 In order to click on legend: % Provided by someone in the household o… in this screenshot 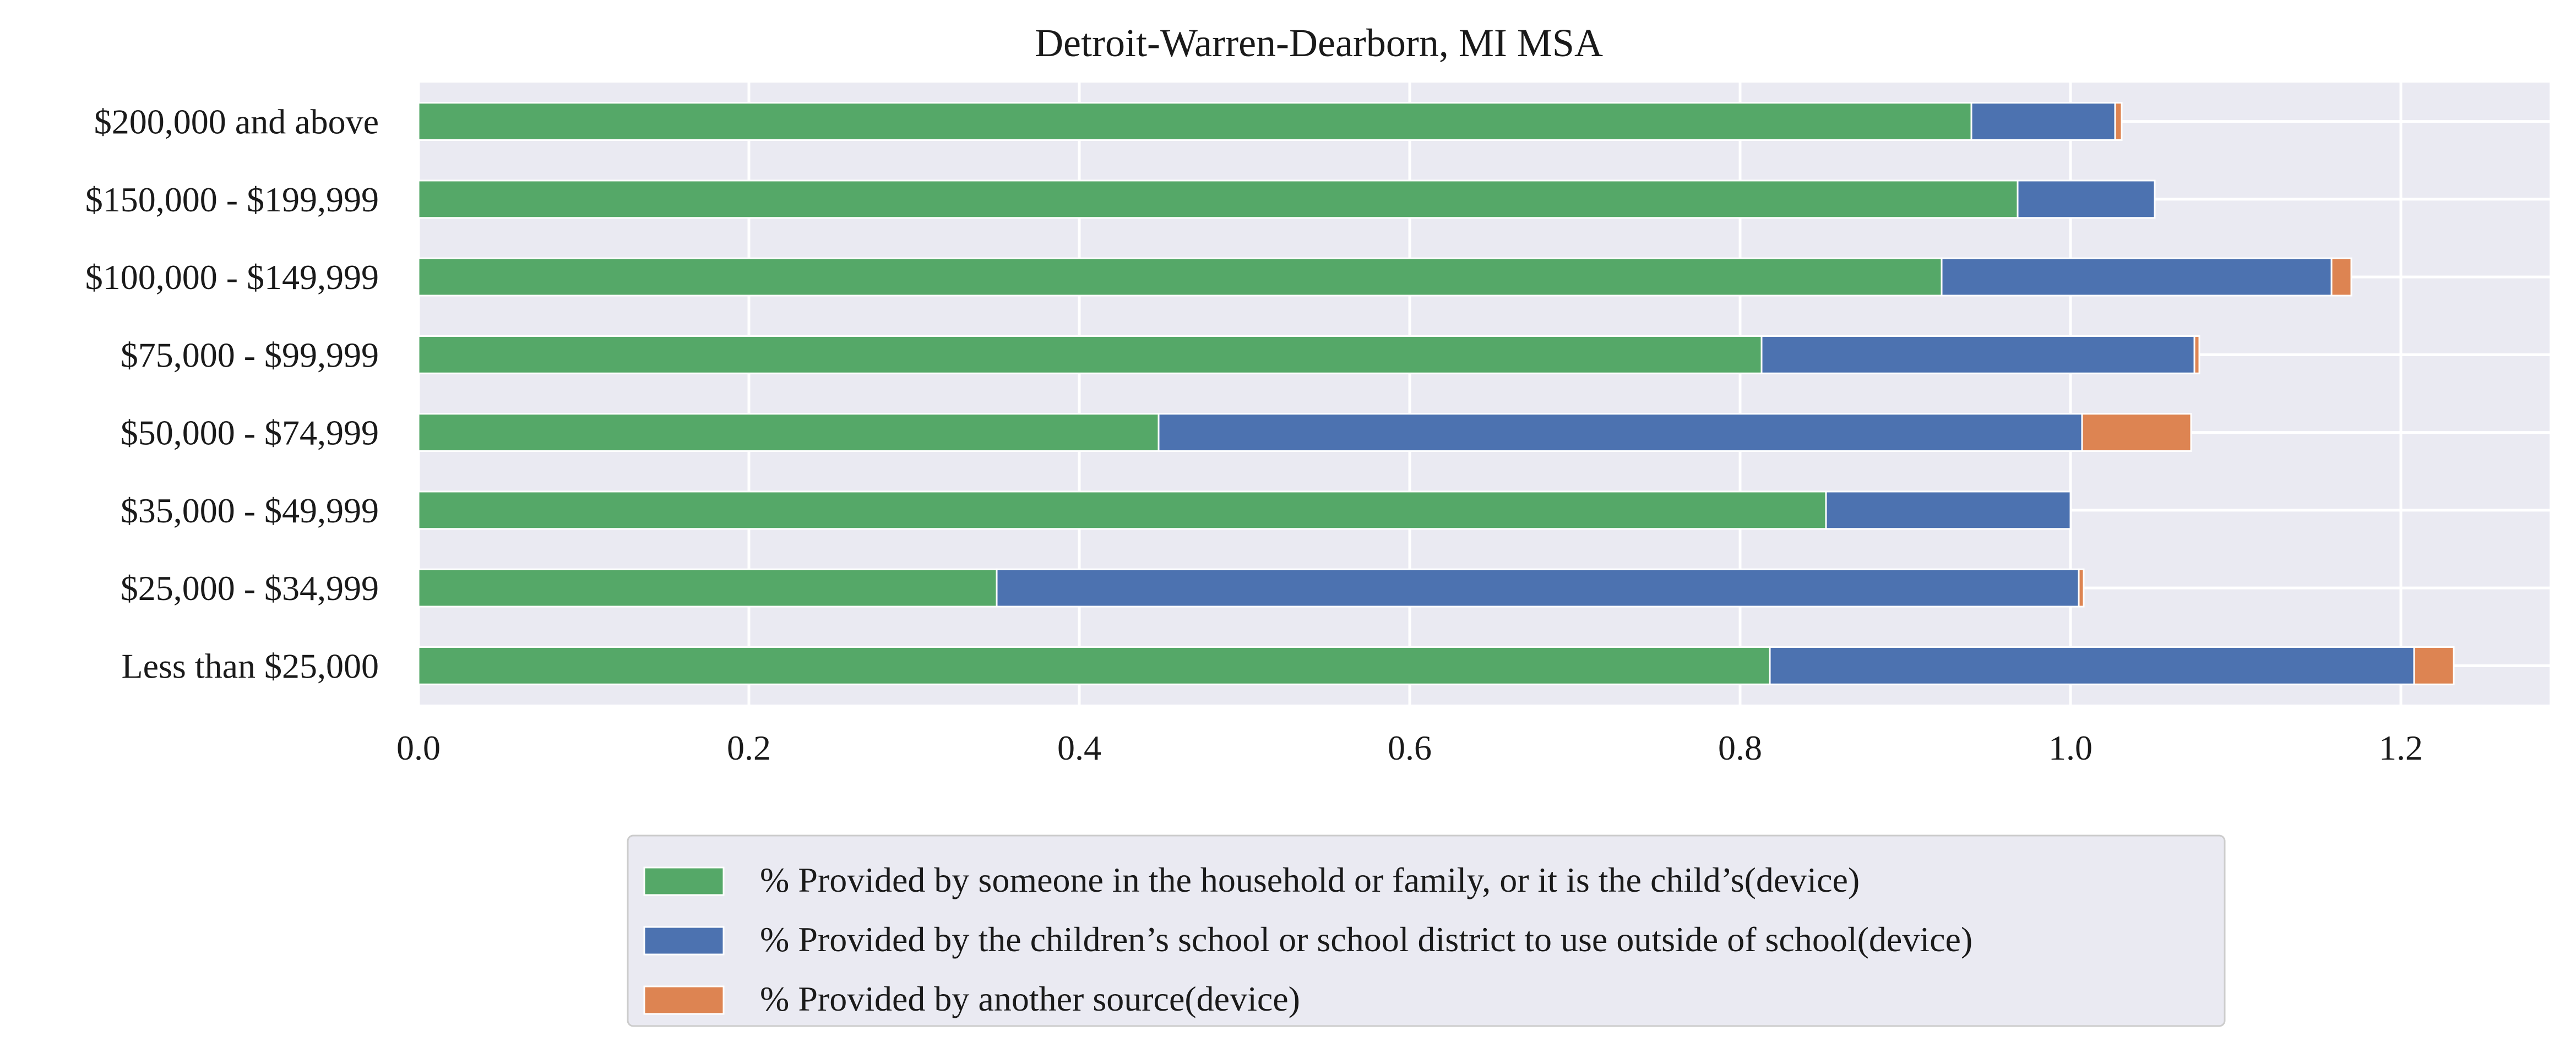, I will do `click(1426, 930)`.